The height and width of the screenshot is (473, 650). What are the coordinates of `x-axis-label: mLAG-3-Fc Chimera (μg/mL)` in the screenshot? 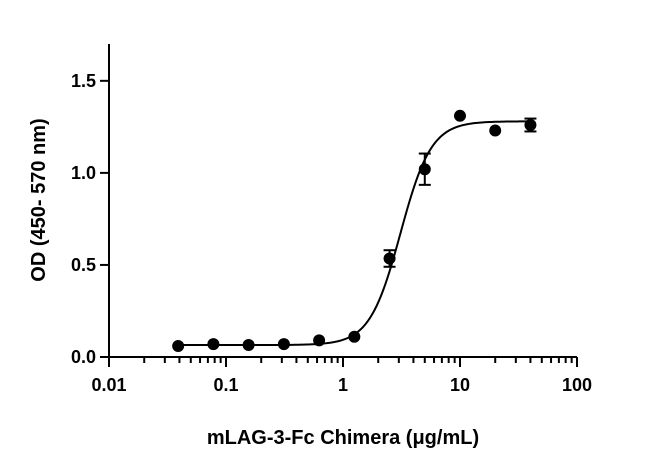 It's located at (343, 438).